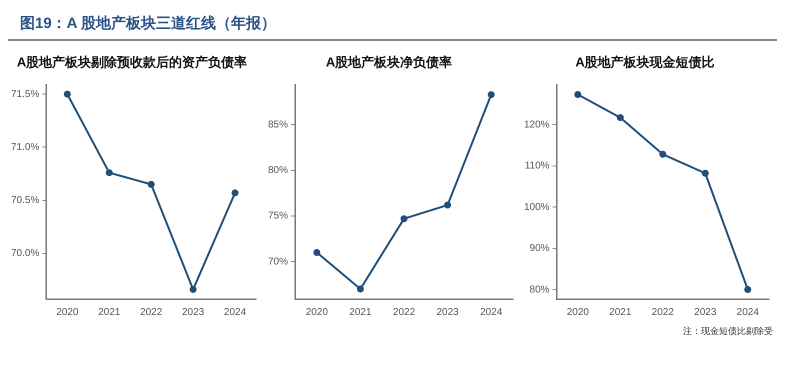 The image size is (785, 367). Describe the element at coordinates (149, 23) in the screenshot. I see `text: 图19：A 股地产板块三道红线（年报）` at that location.